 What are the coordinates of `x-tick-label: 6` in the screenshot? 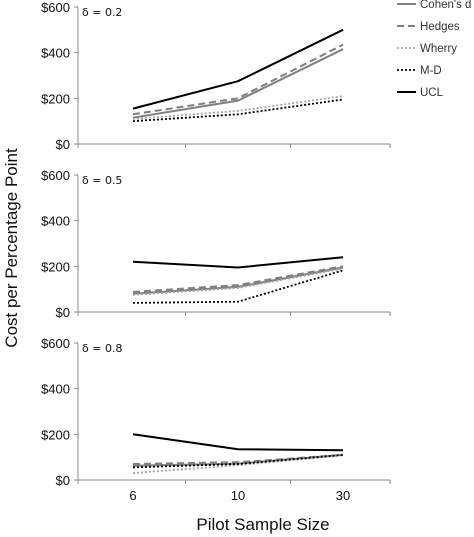 It's located at (132, 495).